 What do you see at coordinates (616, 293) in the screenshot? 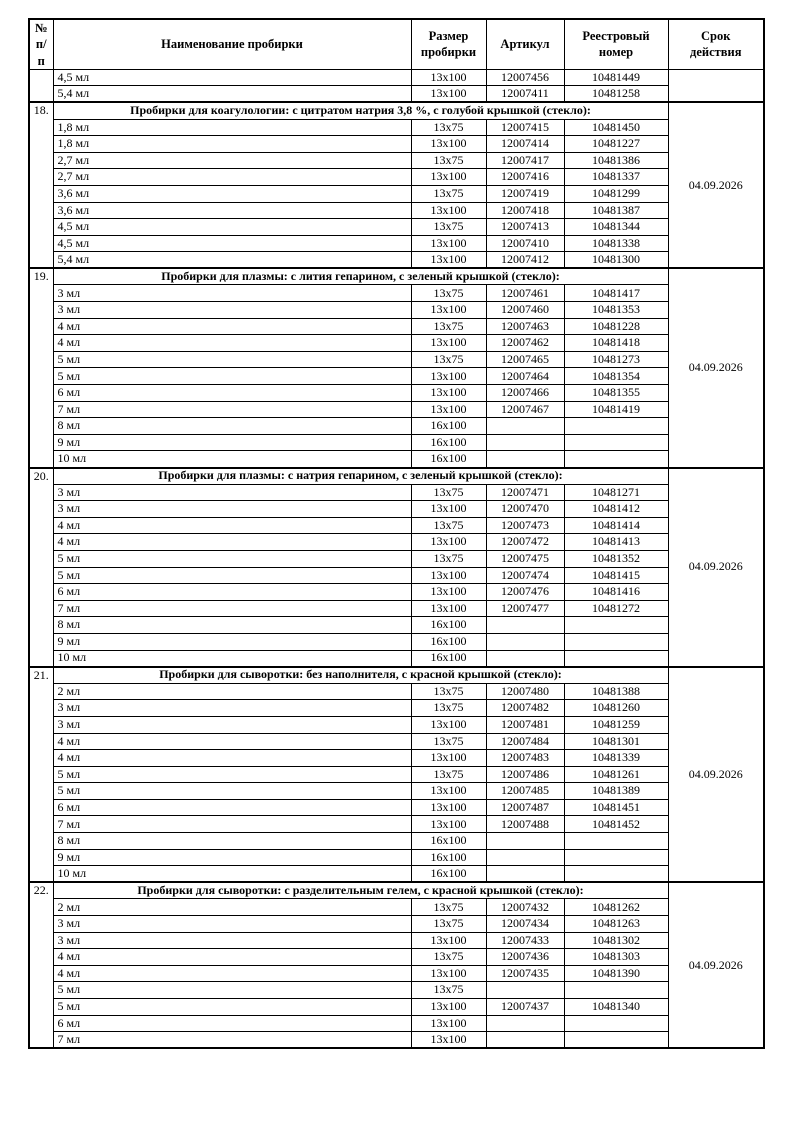
I see `row-registry: 10481417` at bounding box center [616, 293].